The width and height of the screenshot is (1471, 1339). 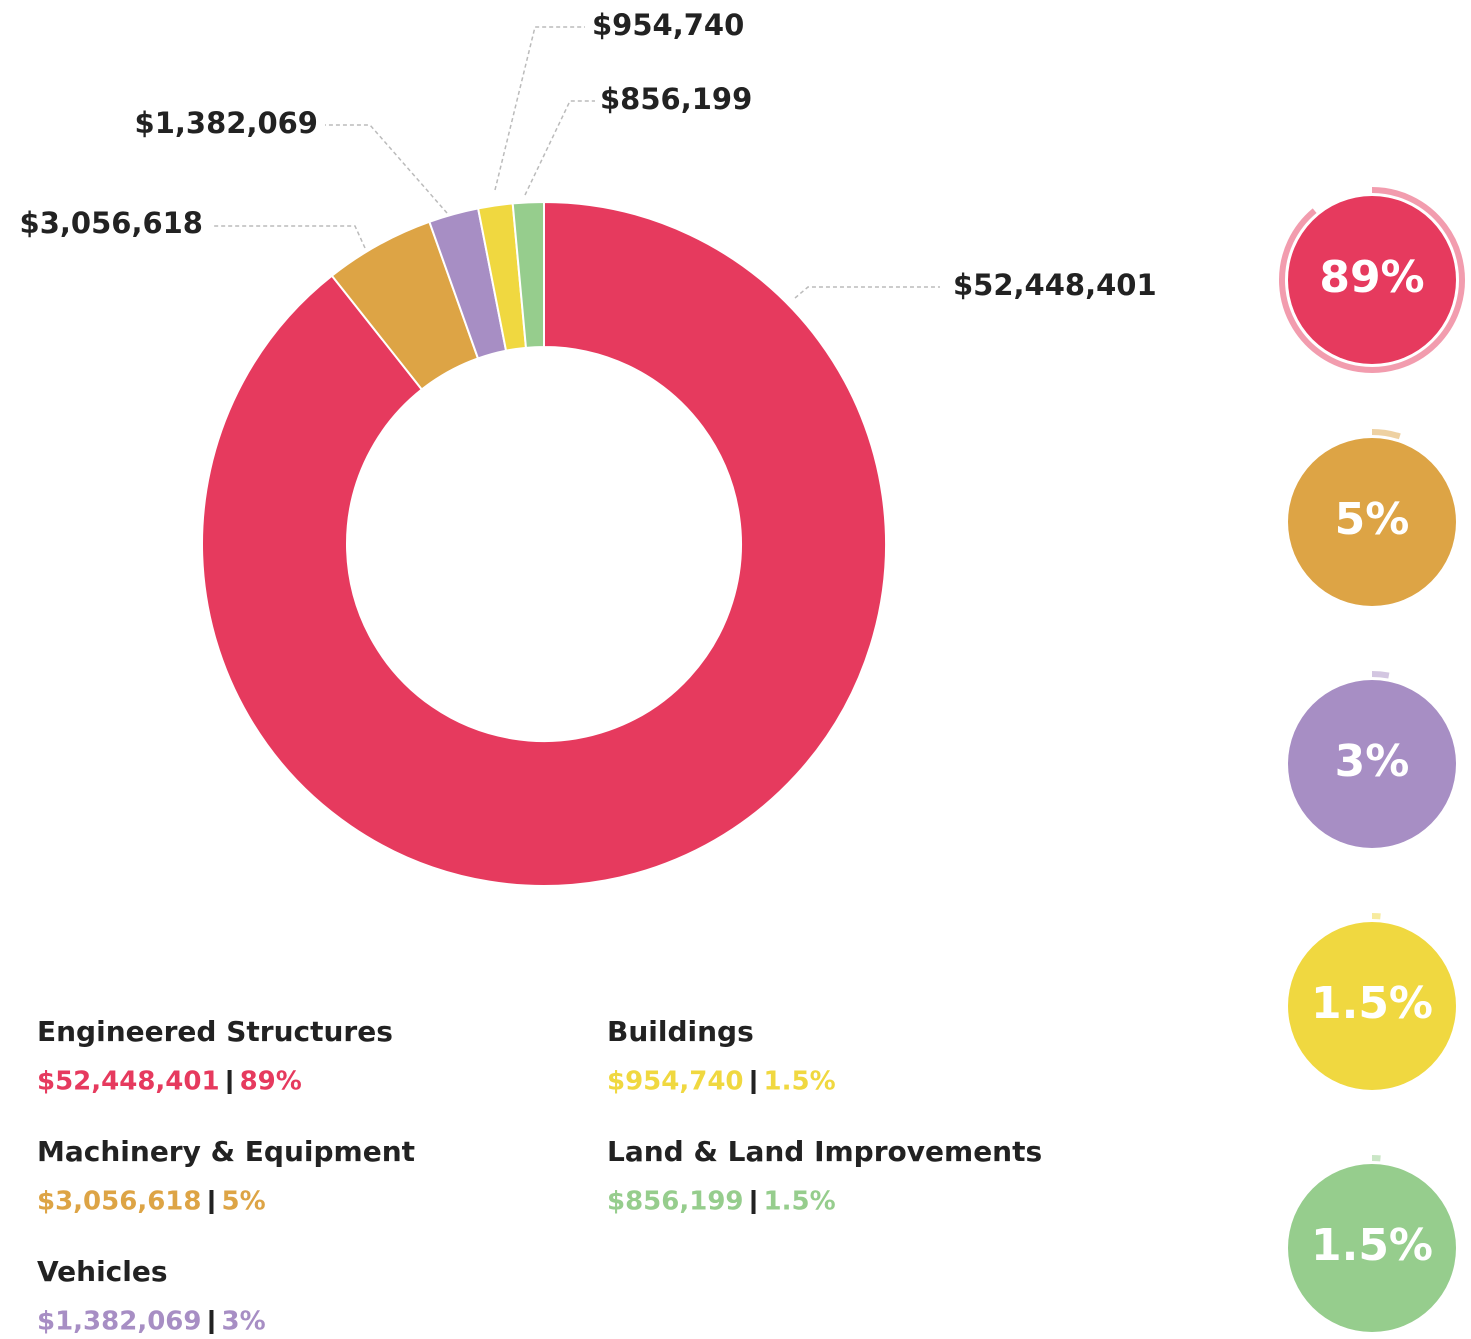 I want to click on slice-label: $856,199, so click(x=676, y=99).